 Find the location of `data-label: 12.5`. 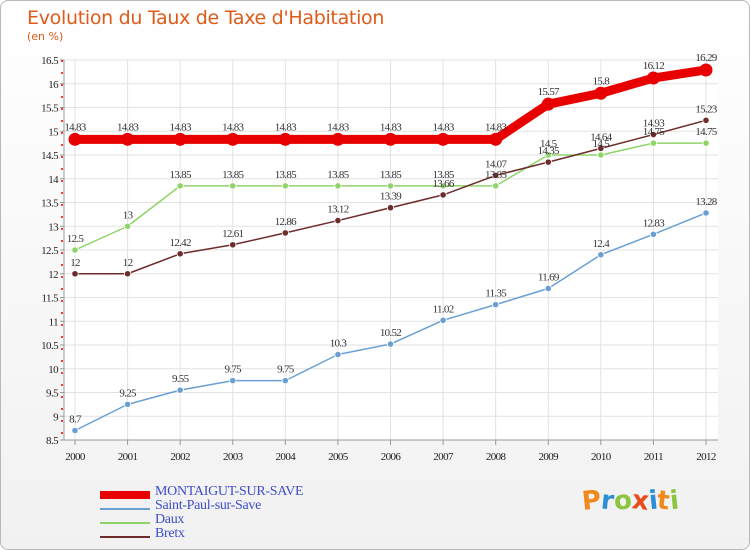

data-label: 12.5 is located at coordinates (76, 239).